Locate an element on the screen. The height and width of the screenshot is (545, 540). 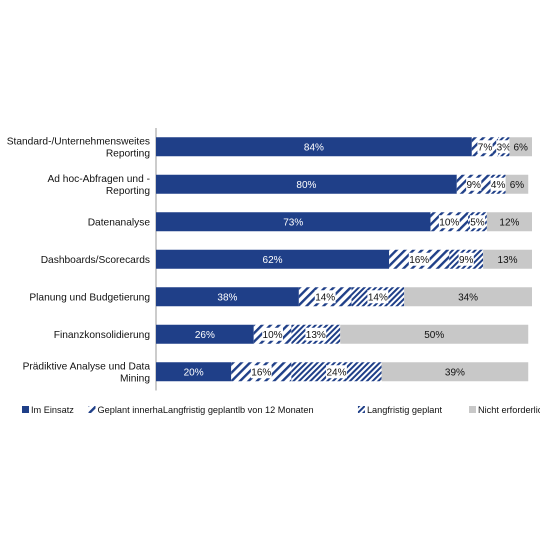
data-label: 4% is located at coordinates (498, 185).